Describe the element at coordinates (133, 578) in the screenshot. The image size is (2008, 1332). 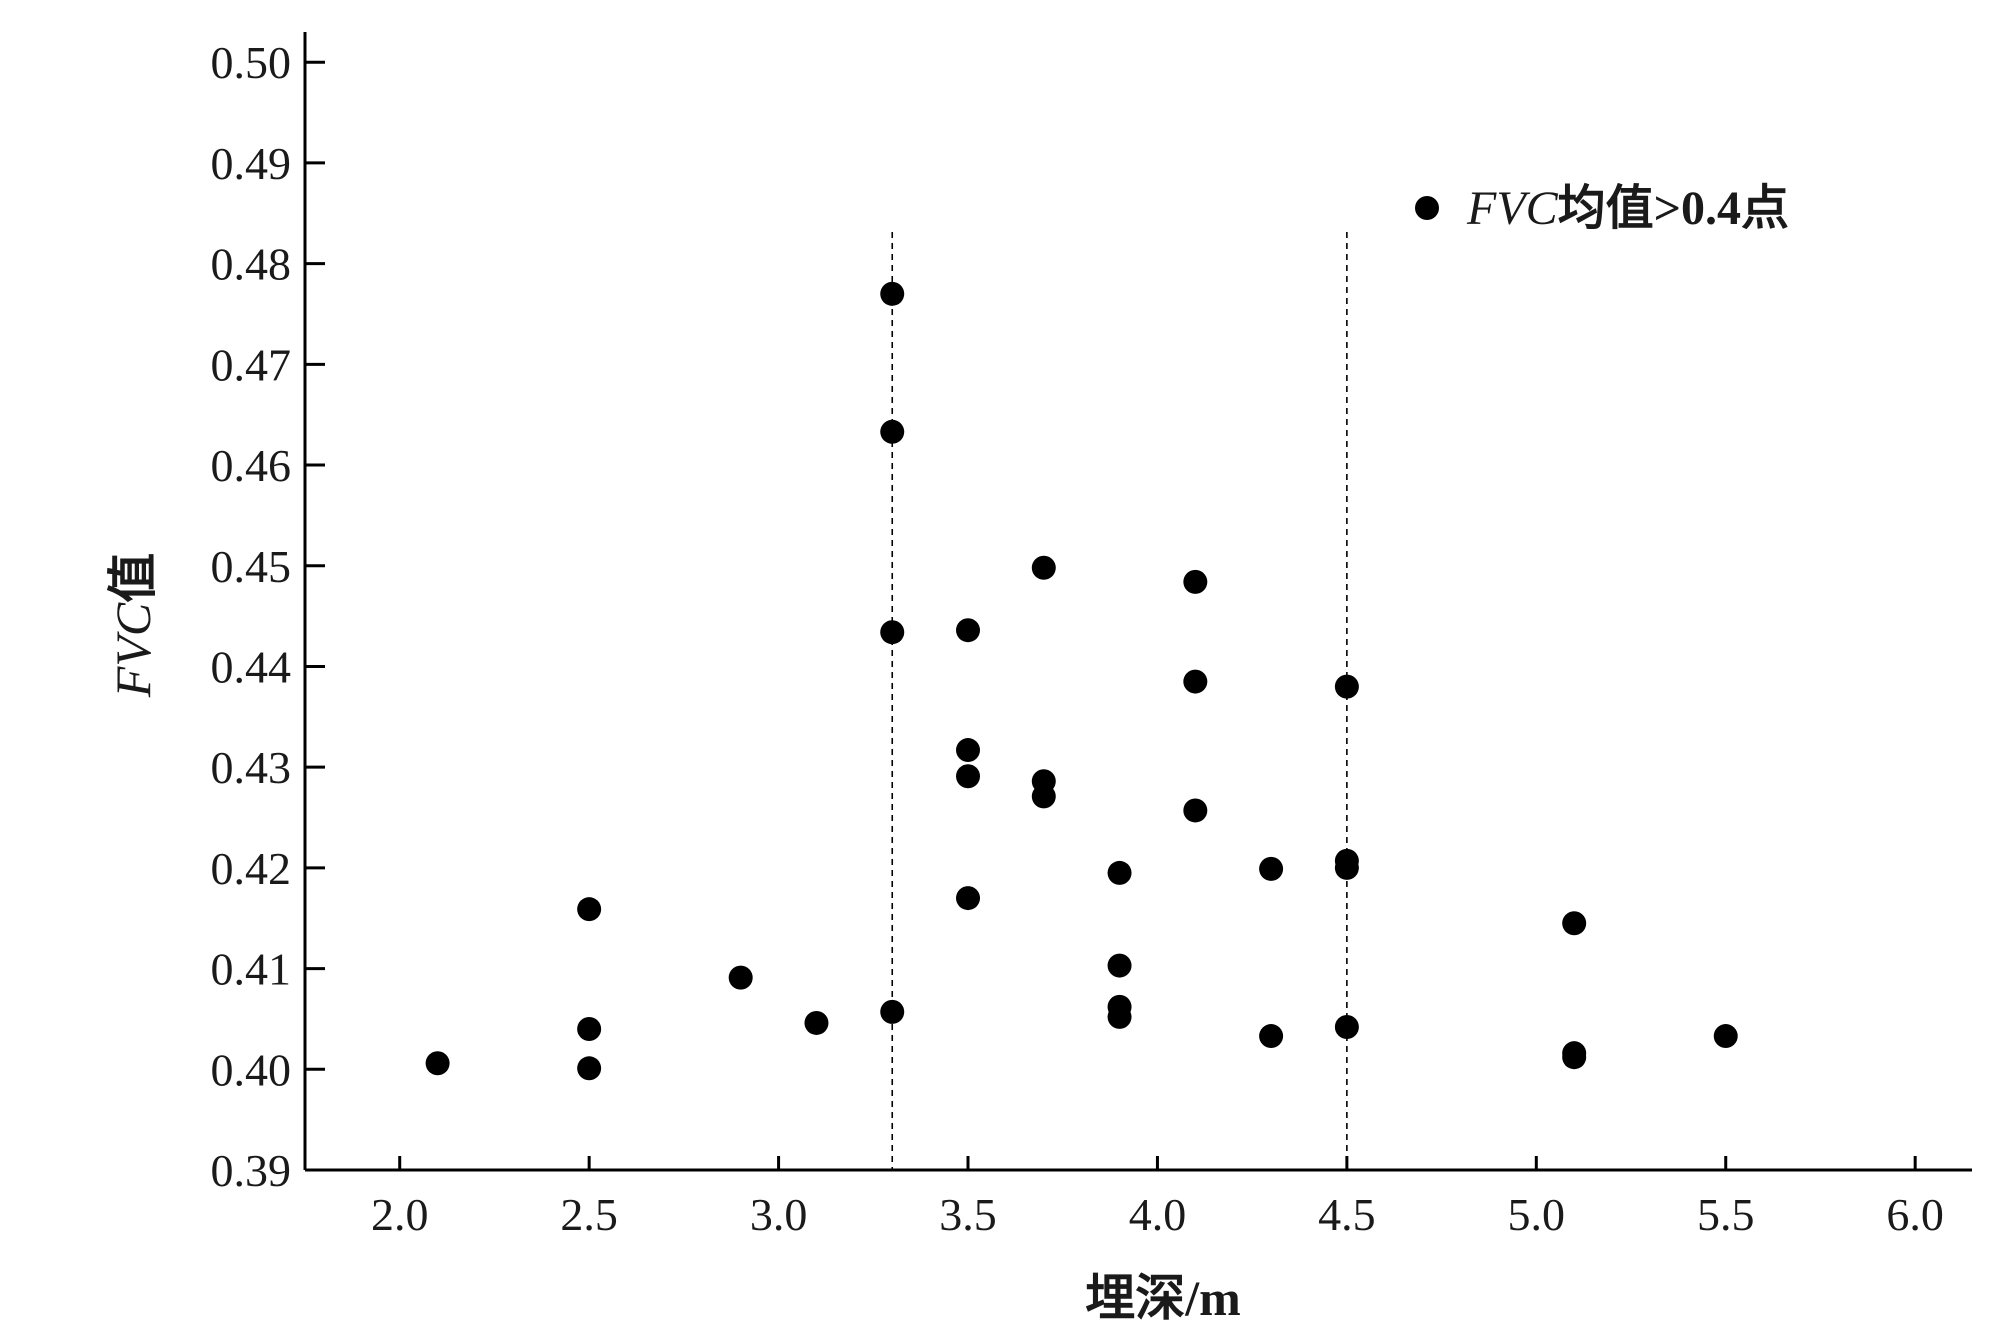
I see `y-axis-title-rest: 值` at that location.